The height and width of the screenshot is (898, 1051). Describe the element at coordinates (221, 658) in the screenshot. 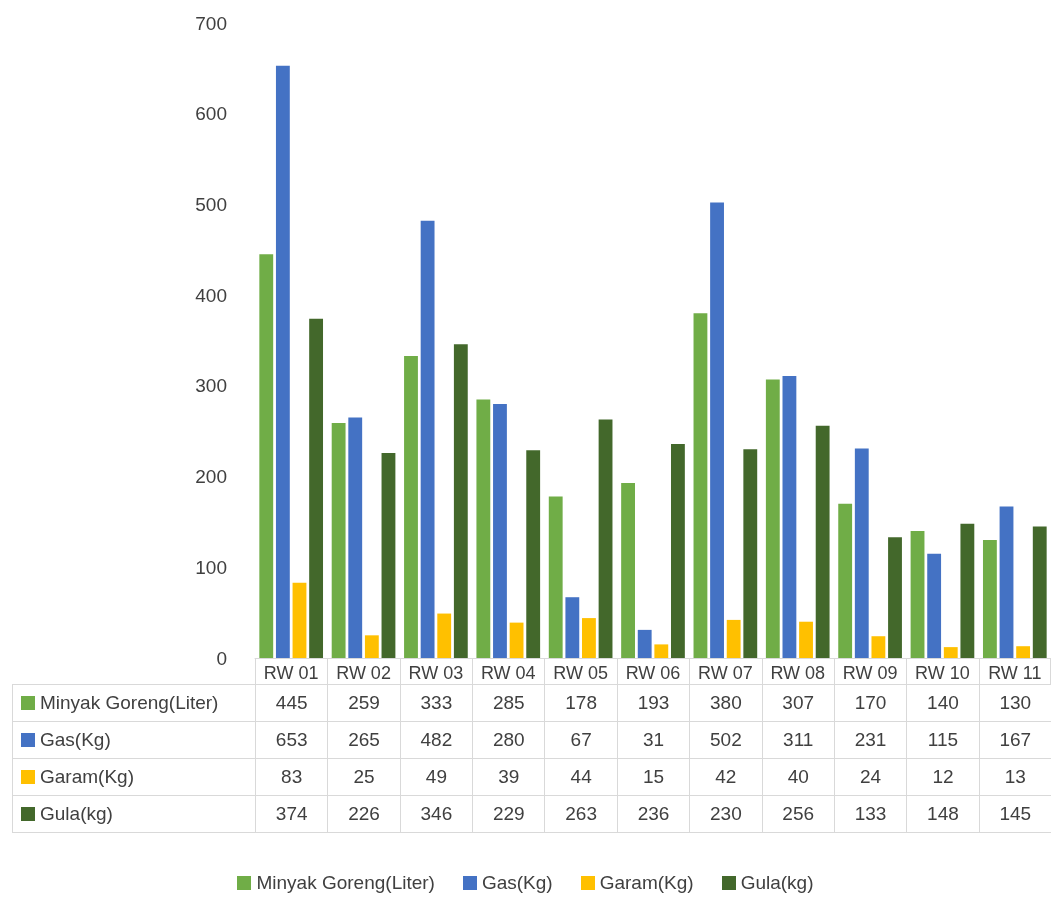

I see `y-tick-label: 0` at that location.